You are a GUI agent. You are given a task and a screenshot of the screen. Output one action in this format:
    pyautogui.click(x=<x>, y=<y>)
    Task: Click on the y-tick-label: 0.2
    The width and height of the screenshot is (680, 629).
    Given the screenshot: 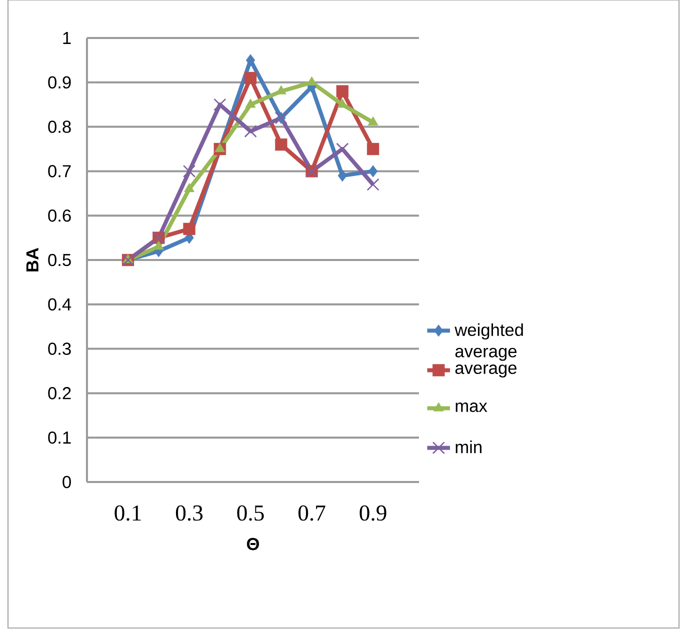 What is the action you would take?
    pyautogui.click(x=59, y=393)
    